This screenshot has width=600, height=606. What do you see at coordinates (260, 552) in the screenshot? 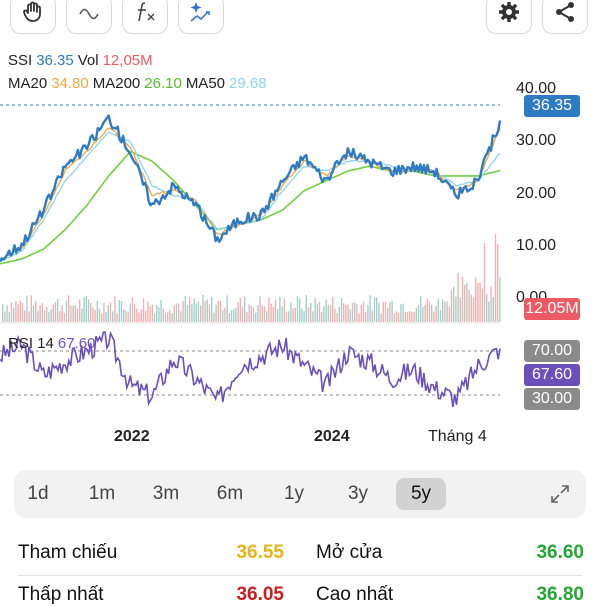
I see `ref-price-value: 36.55` at bounding box center [260, 552].